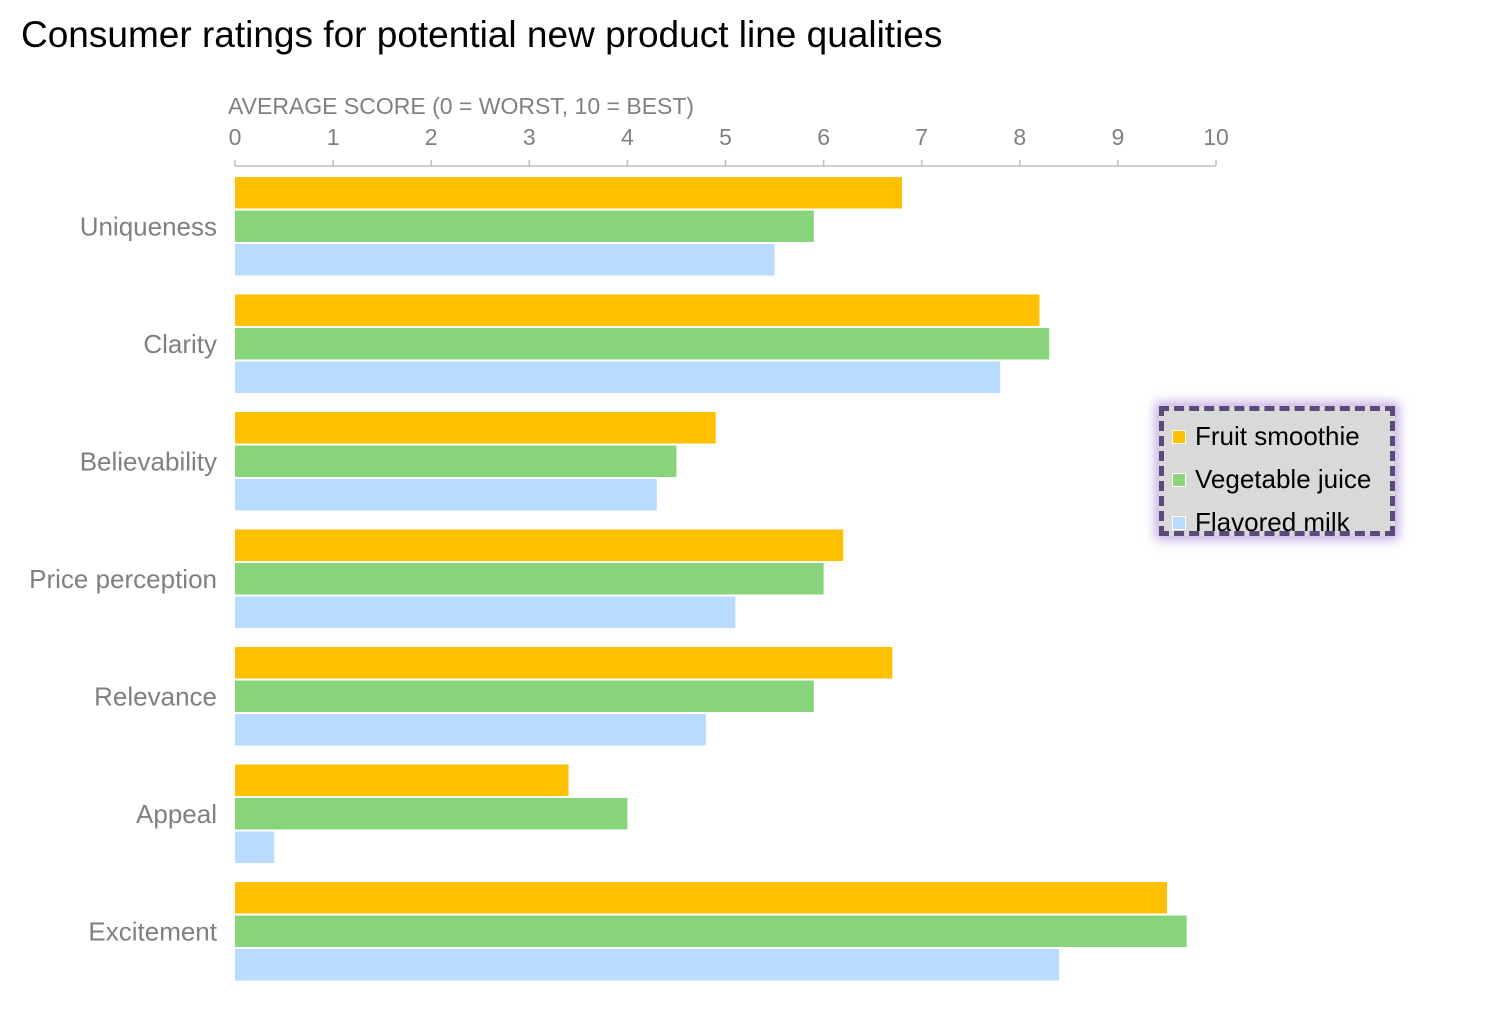  What do you see at coordinates (475, 428) in the screenshot?
I see `bar-fruit-smoothie-believability` at bounding box center [475, 428].